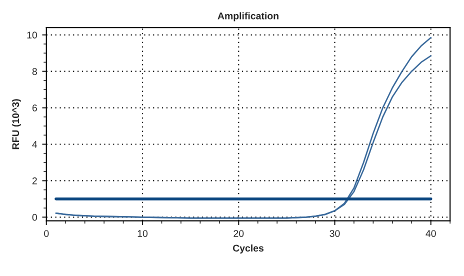  What do you see at coordinates (248, 17) in the screenshot?
I see `chart-title: Amplification` at bounding box center [248, 17].